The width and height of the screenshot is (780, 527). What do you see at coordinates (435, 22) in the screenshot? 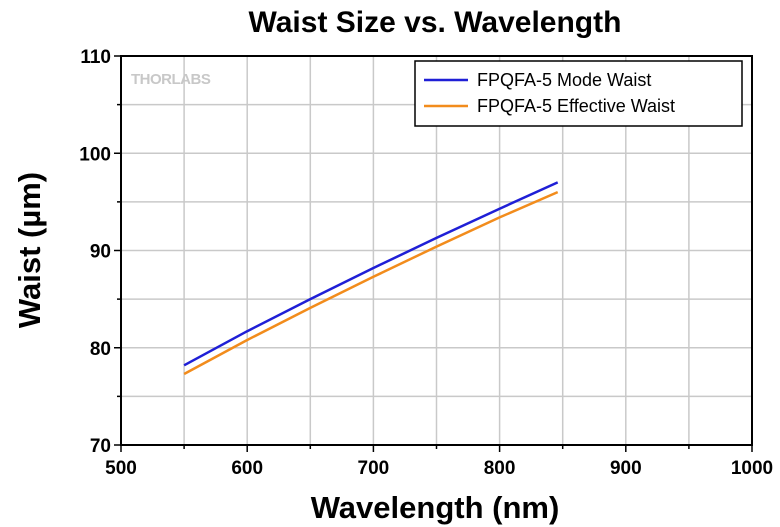
I see `chart-title: Waist Size vs. Wavelength` at bounding box center [435, 22].